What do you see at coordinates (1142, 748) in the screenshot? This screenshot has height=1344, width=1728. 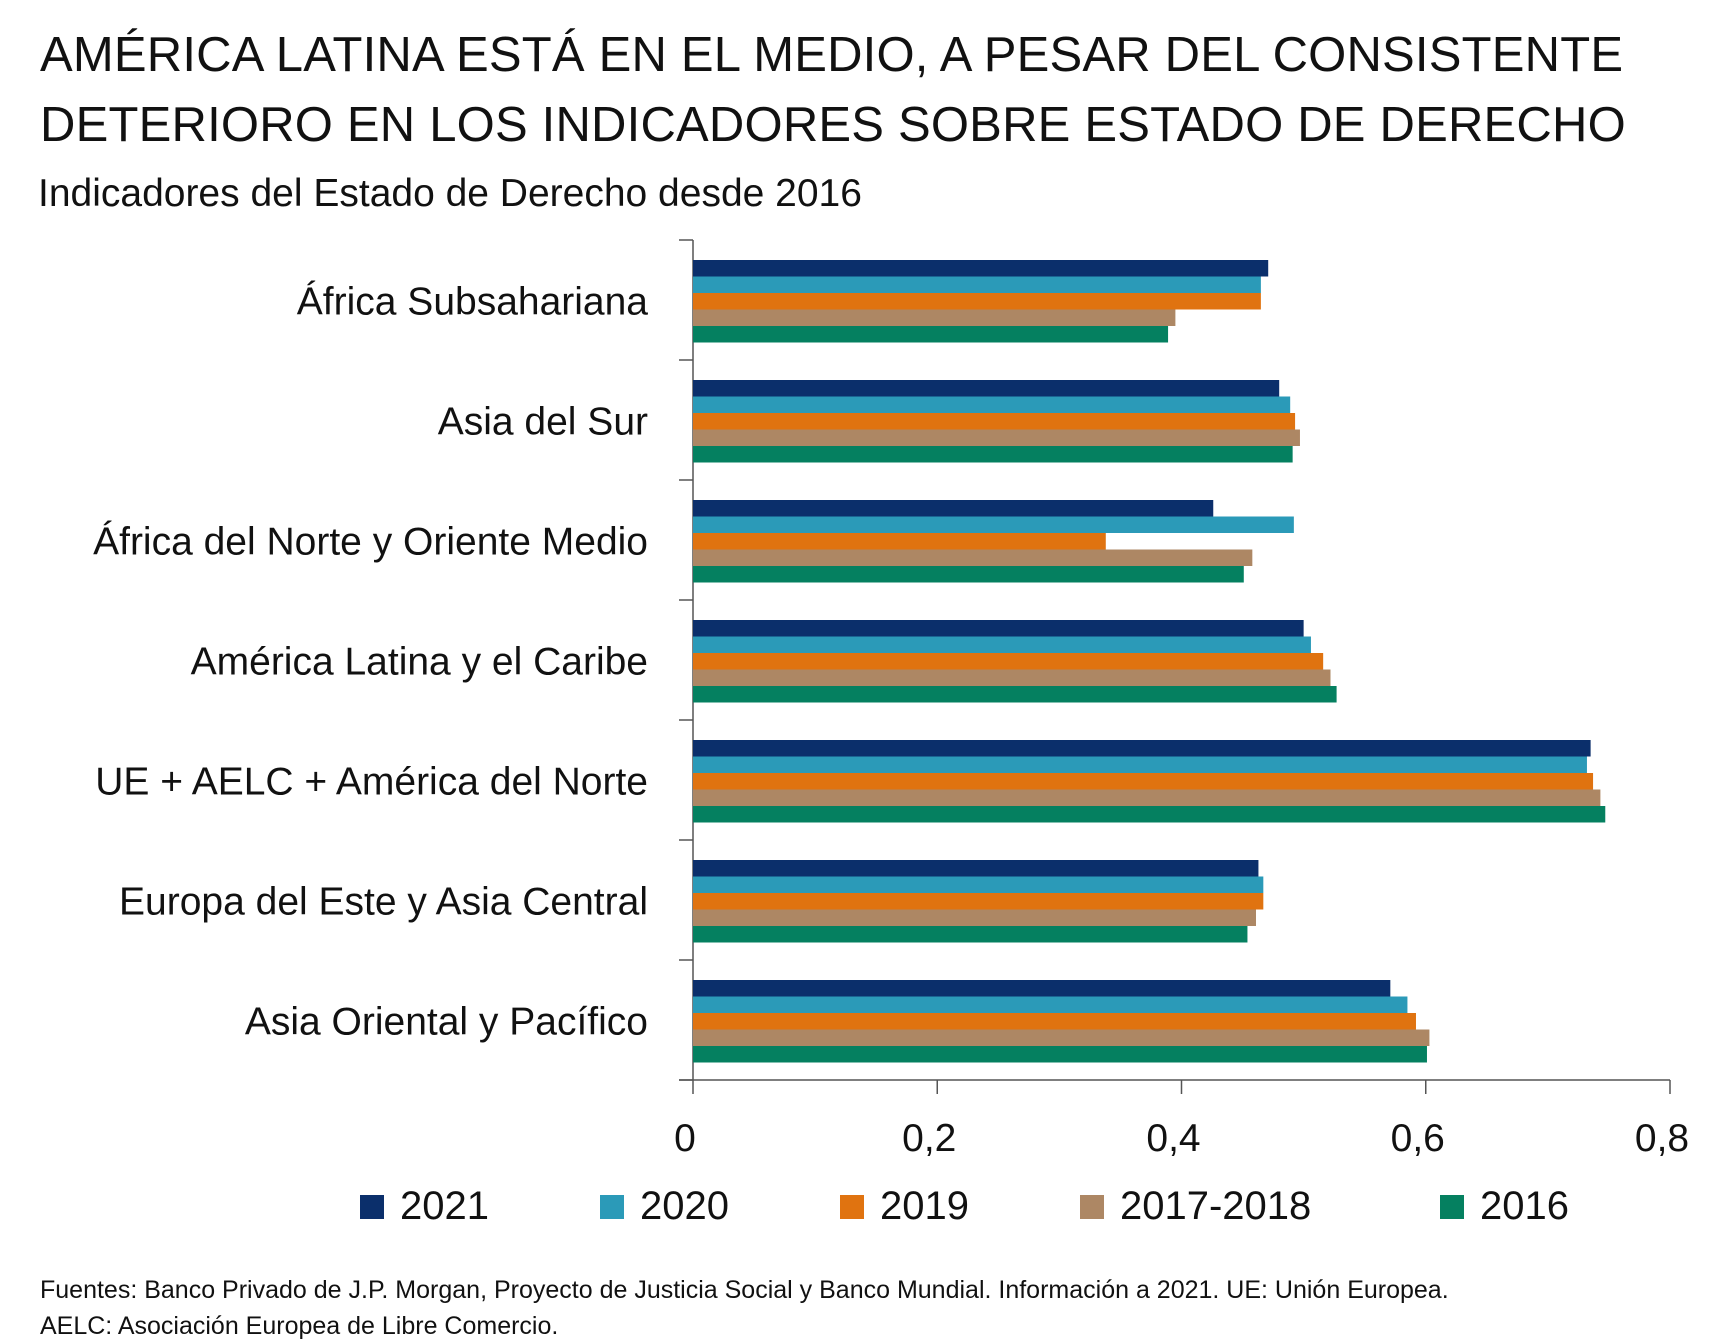 I see `bar-ue-aelc-america-del-norte-2021` at bounding box center [1142, 748].